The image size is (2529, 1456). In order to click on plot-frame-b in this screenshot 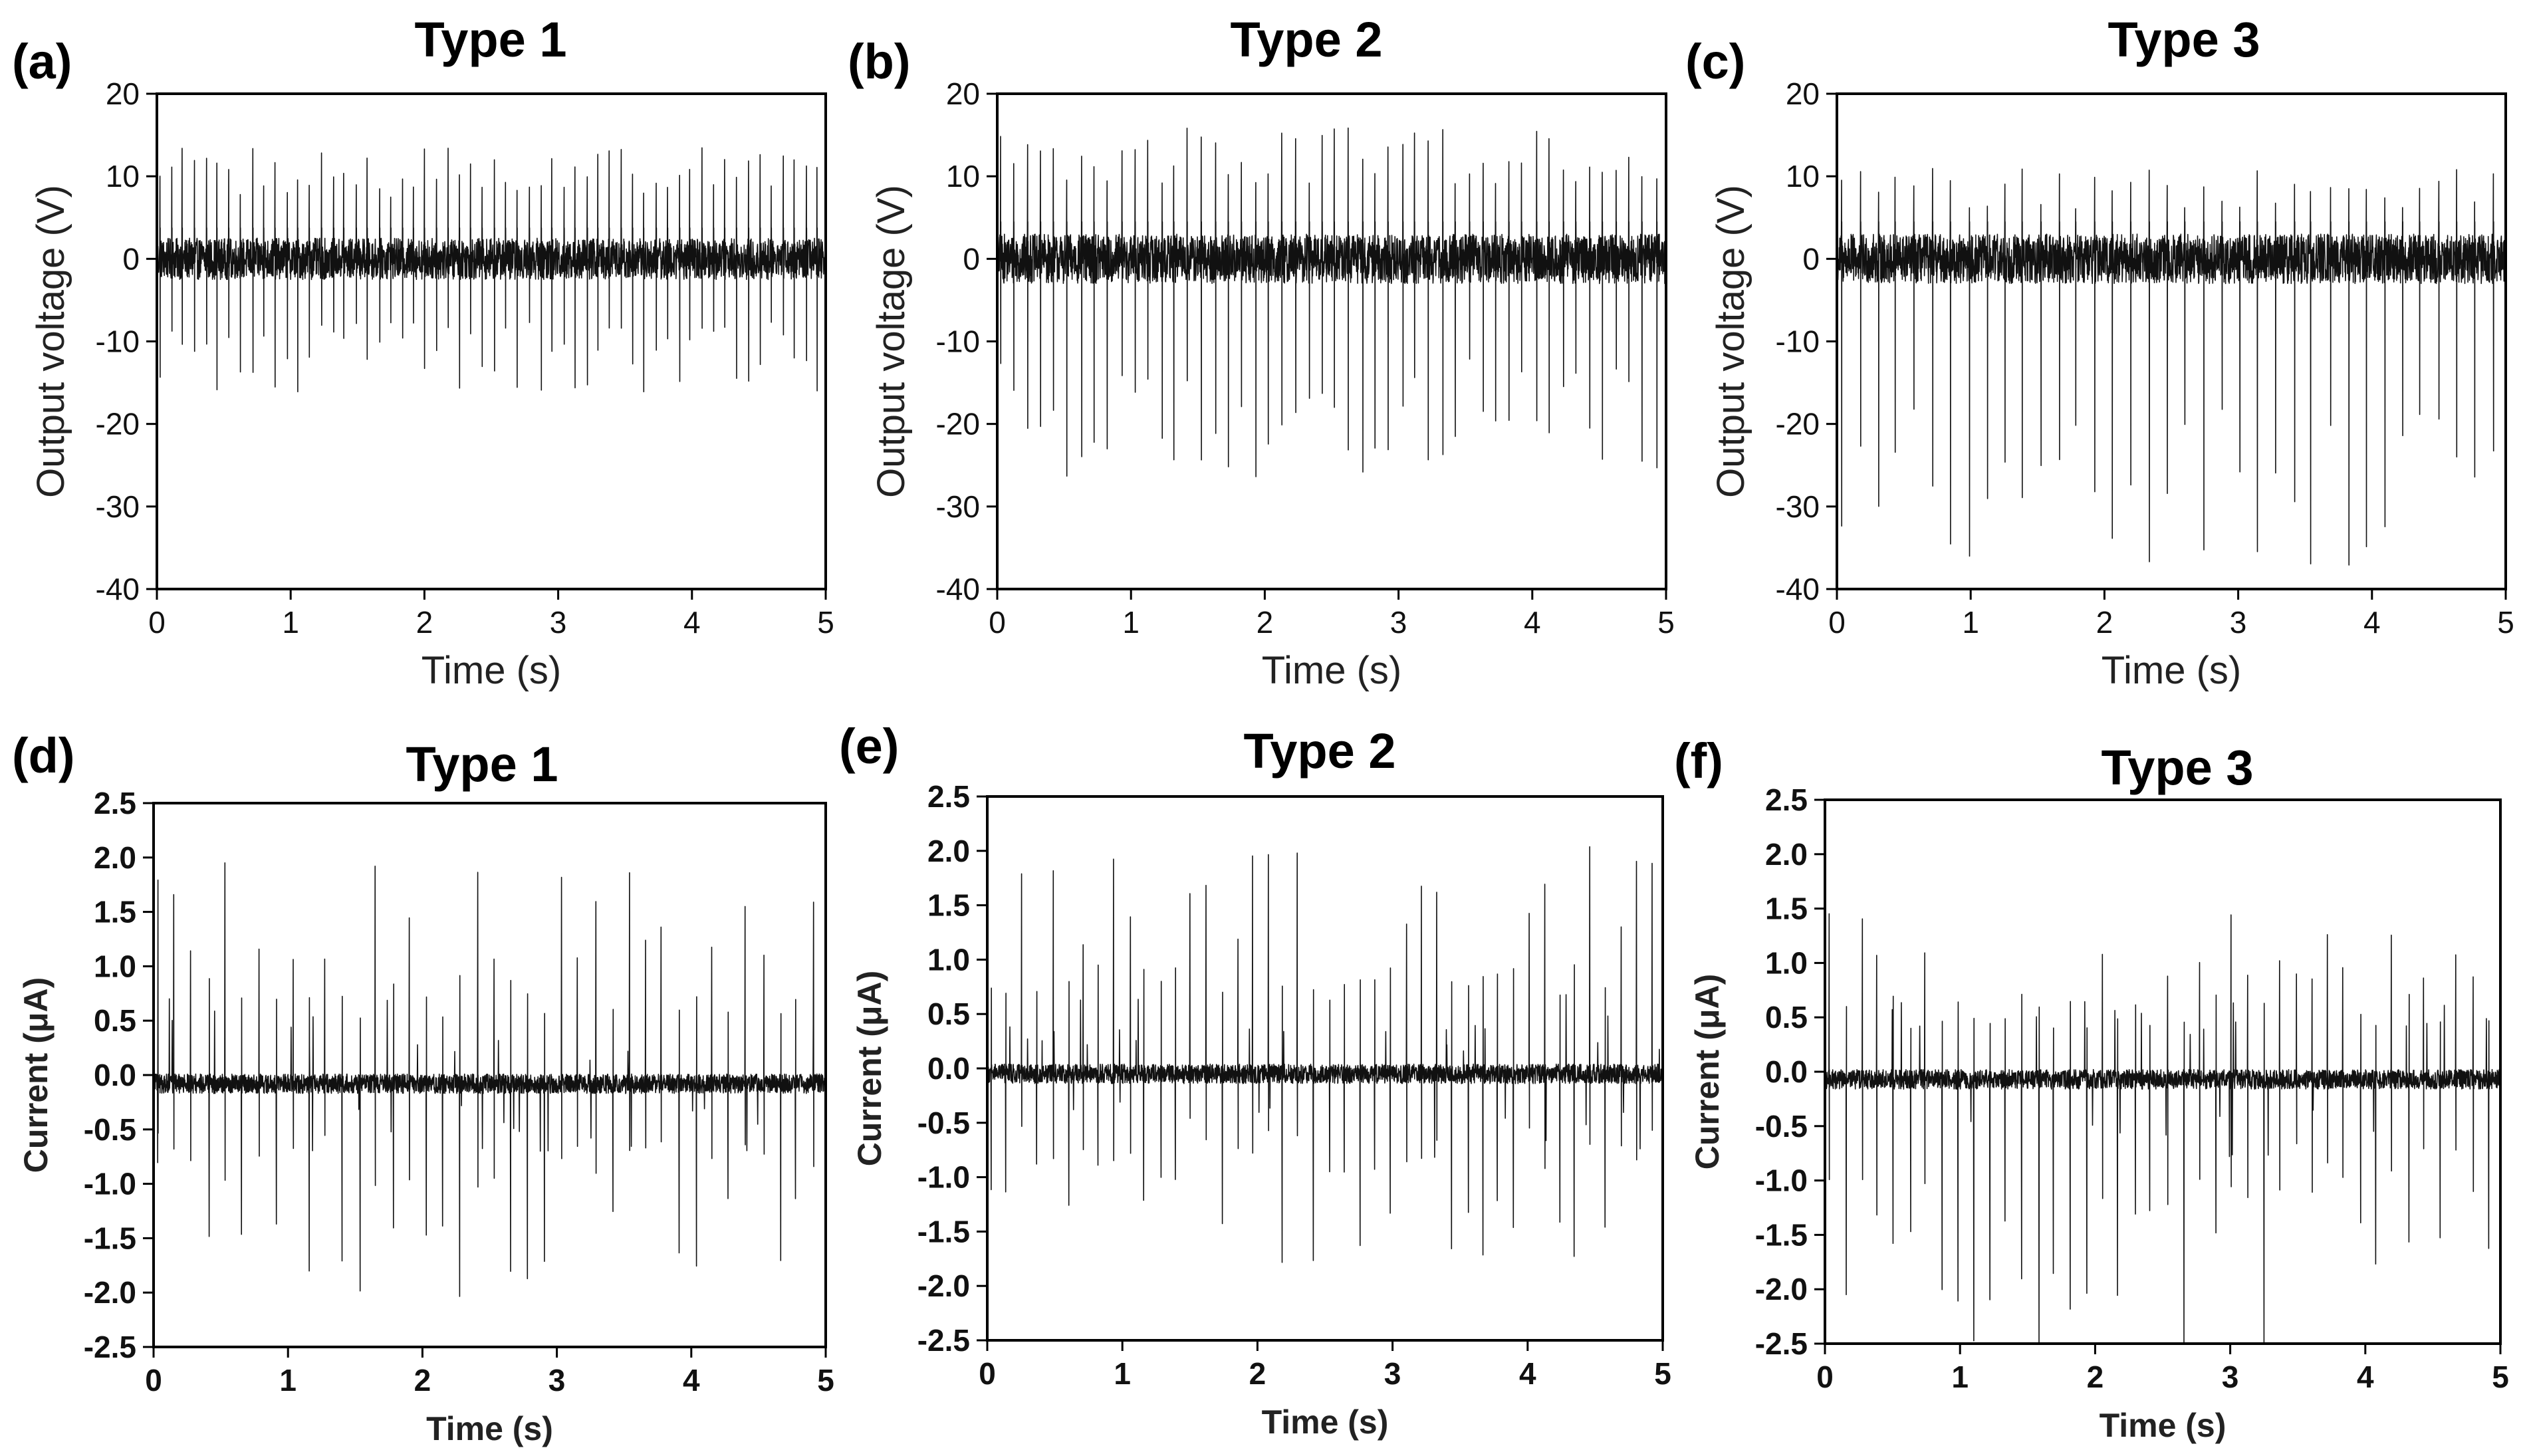, I will do `click(1331, 341)`.